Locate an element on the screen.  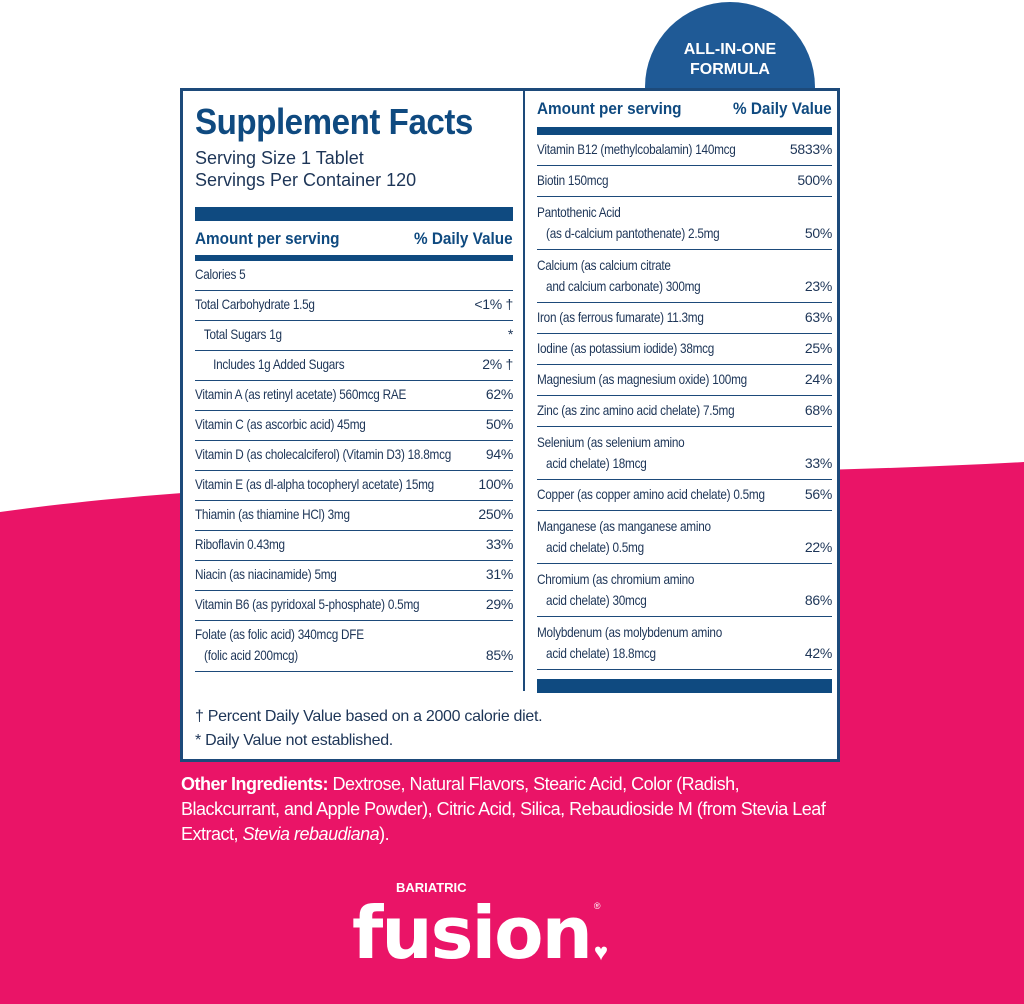
column-divider is located at coordinates (524, 391).